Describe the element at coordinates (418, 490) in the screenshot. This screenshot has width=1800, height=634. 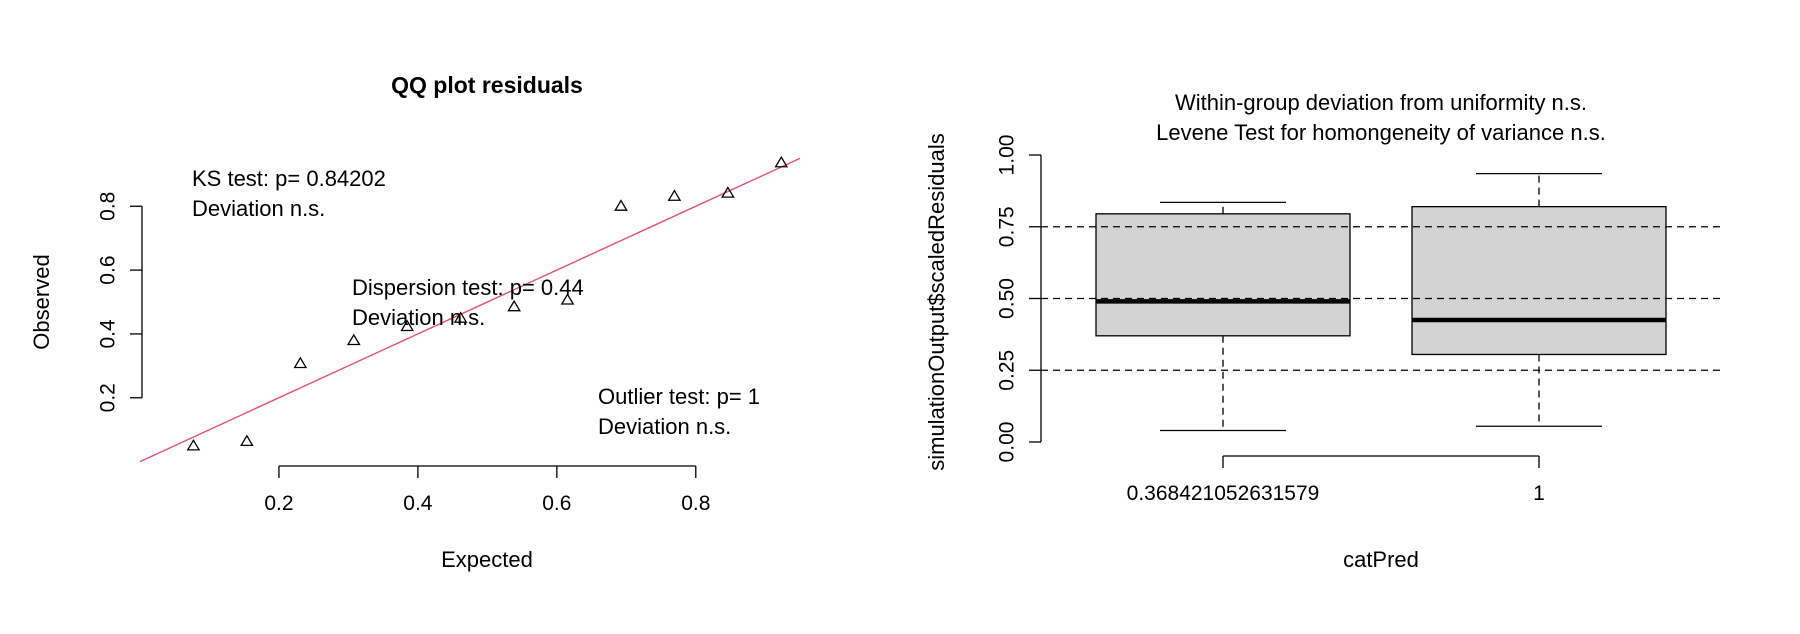
I see `qq-x-tick-1: 0.4` at that location.